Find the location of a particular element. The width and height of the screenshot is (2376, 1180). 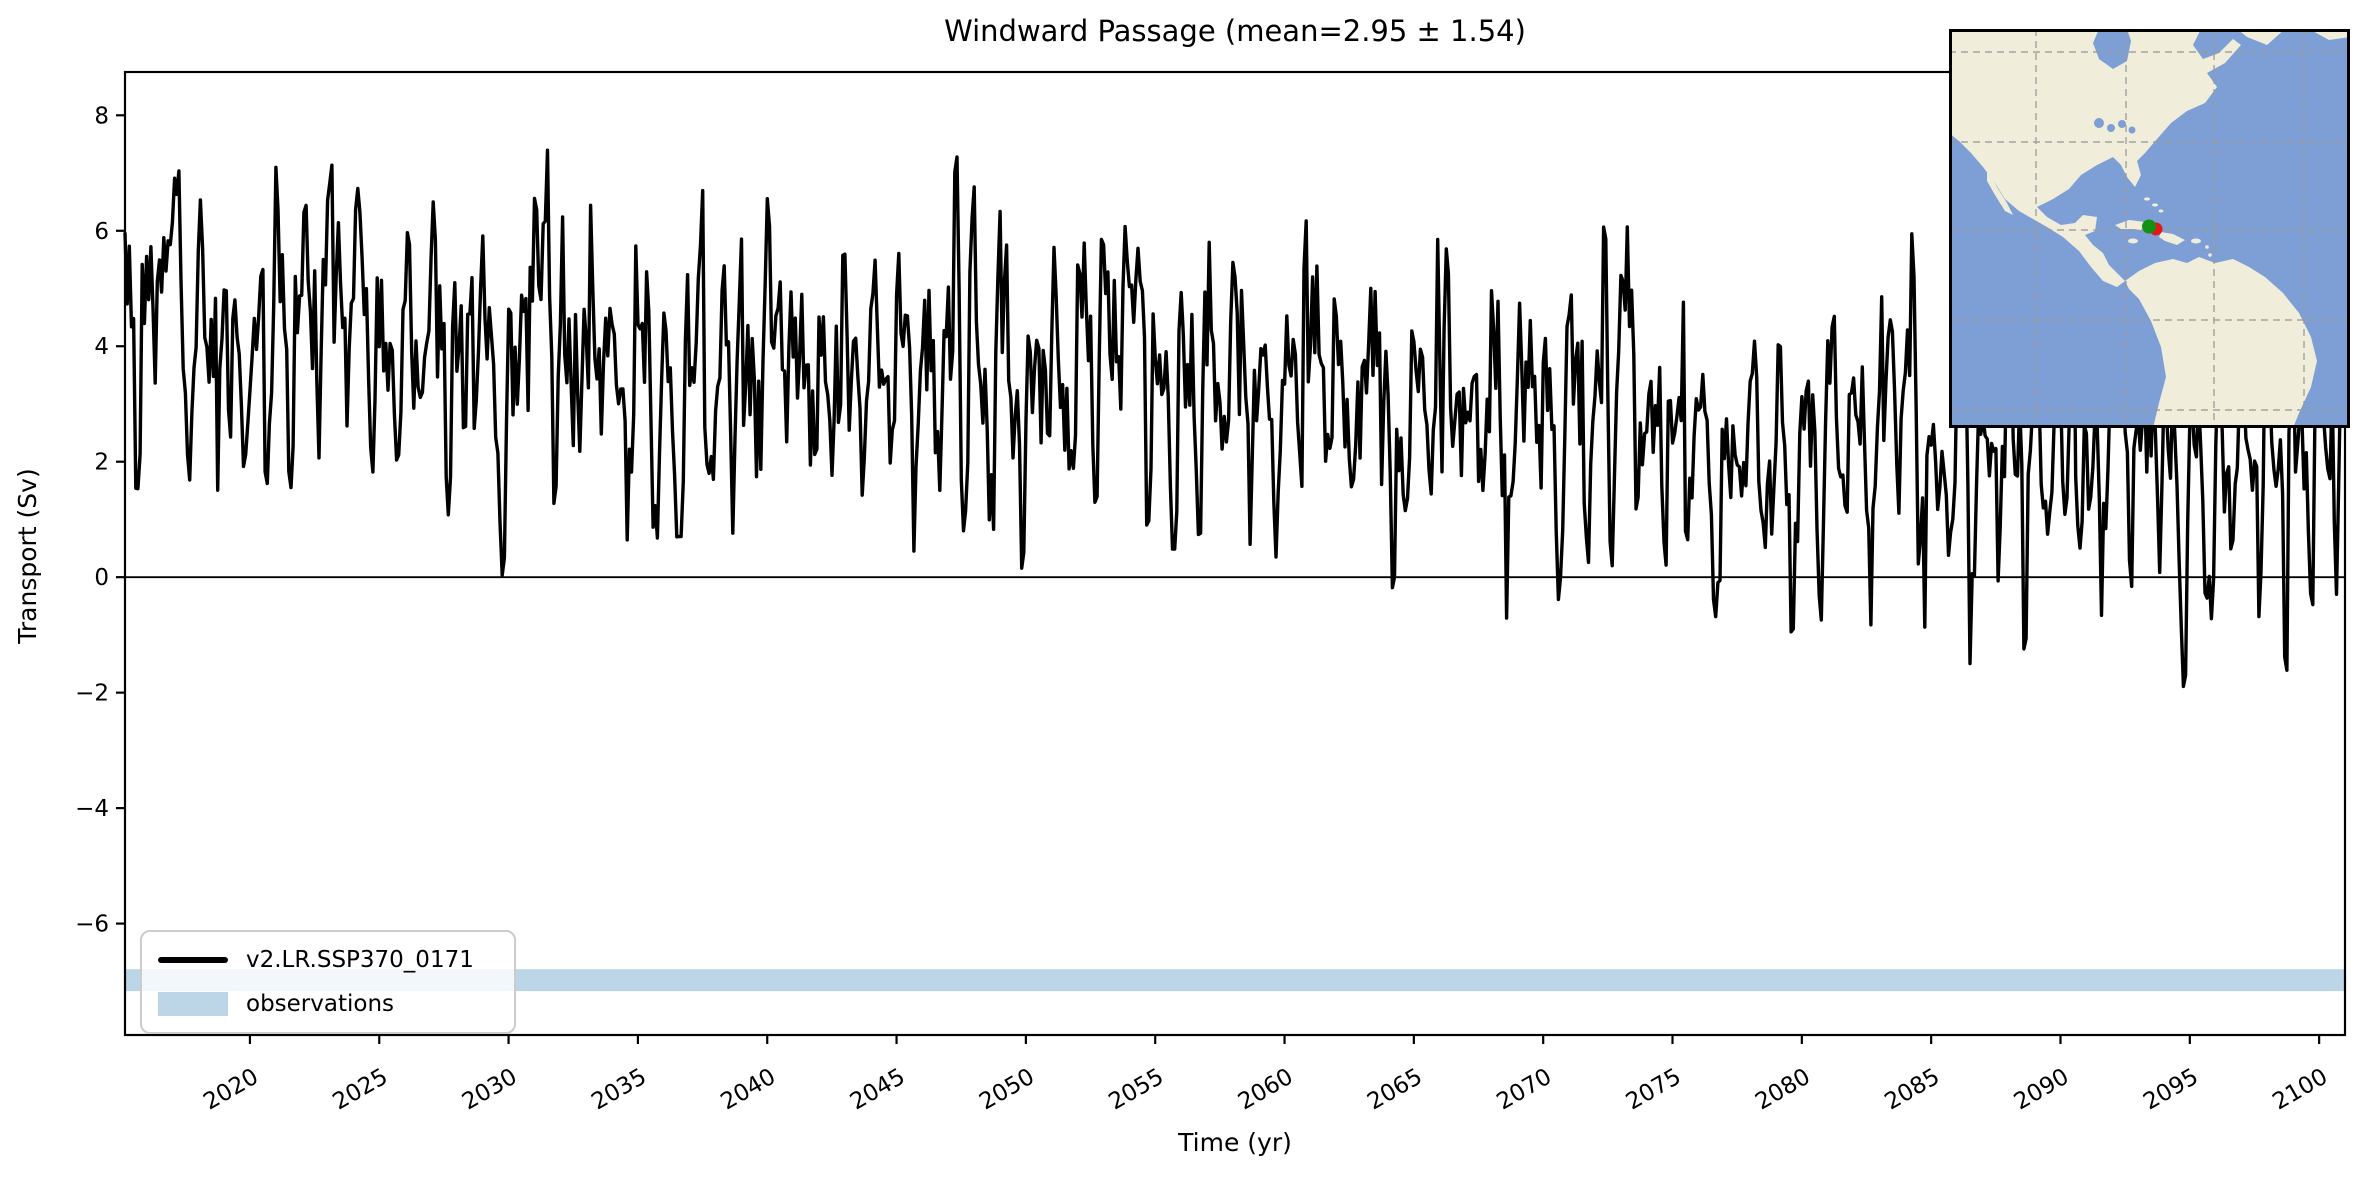

x-tick-label: 2075 is located at coordinates (1654, 1090).